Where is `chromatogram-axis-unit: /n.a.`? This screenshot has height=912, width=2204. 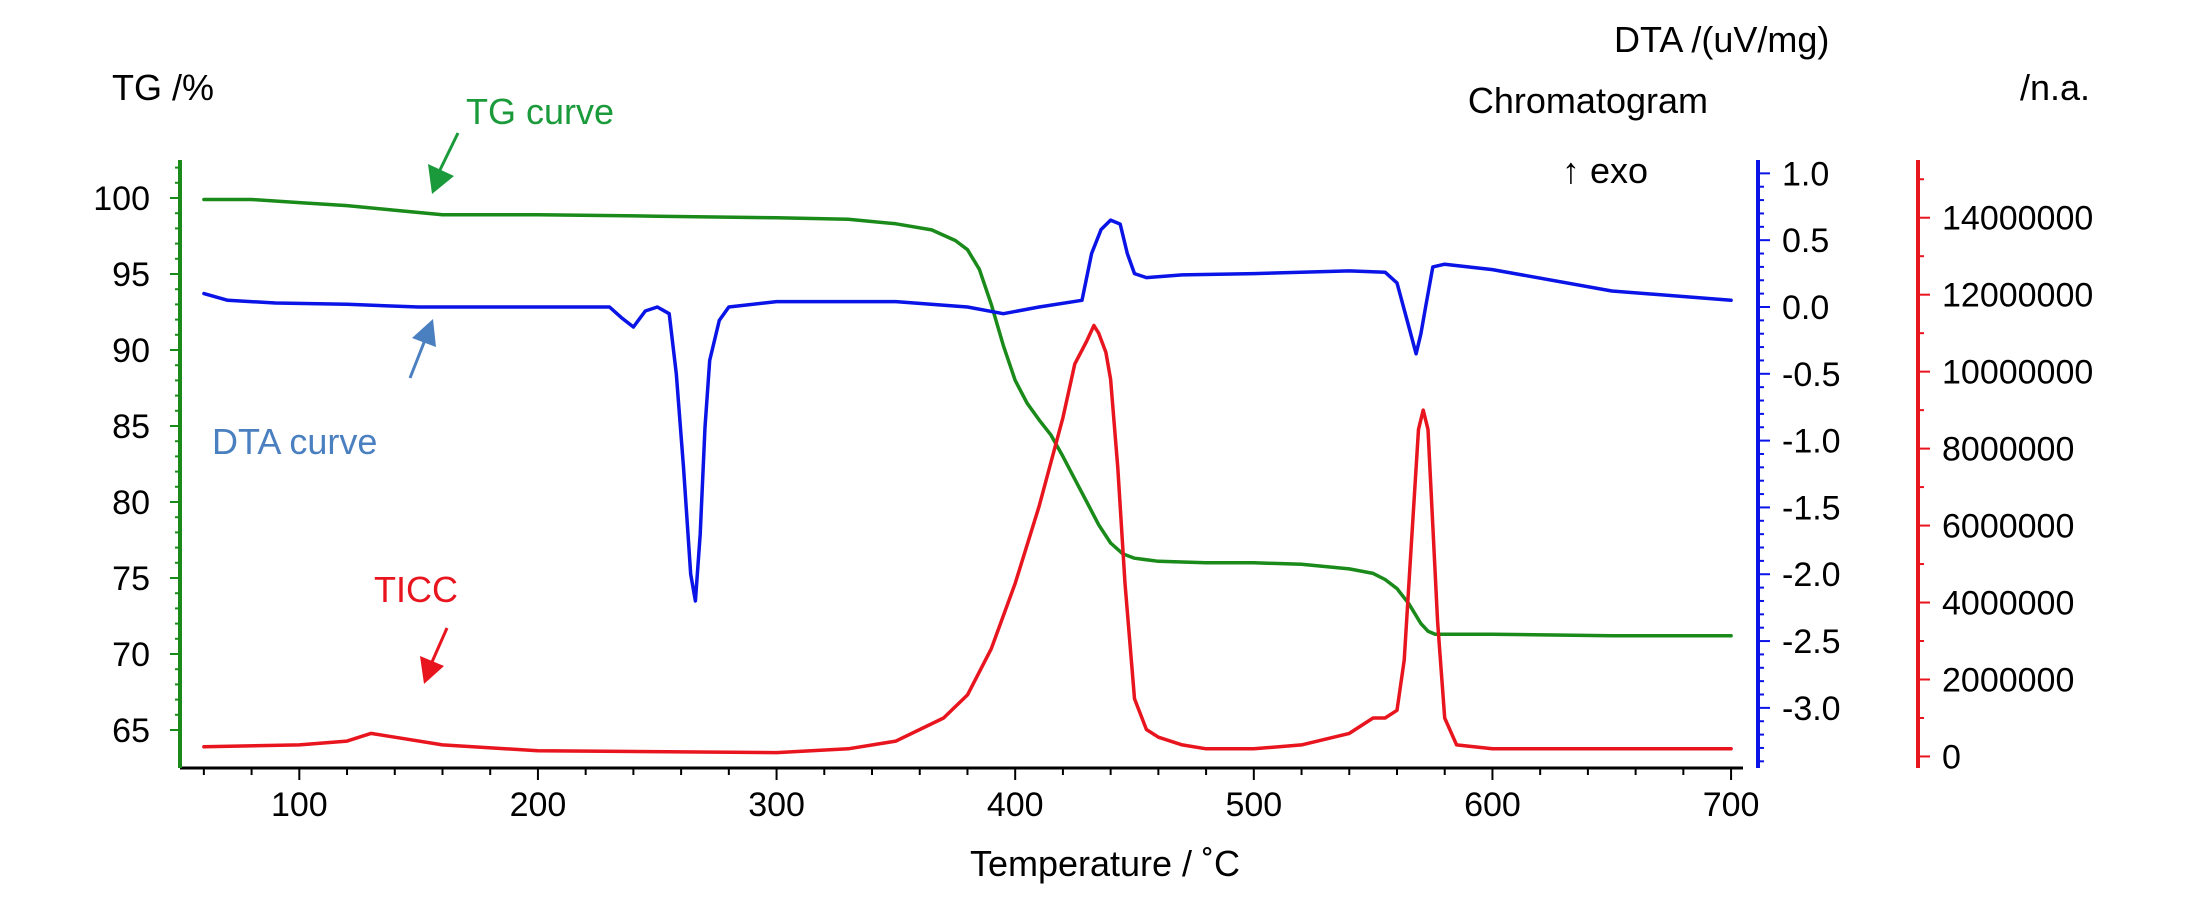 chromatogram-axis-unit: /n.a. is located at coordinates (2055, 87).